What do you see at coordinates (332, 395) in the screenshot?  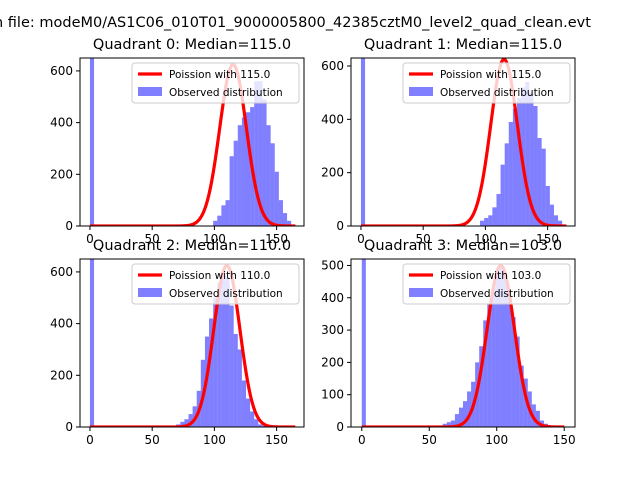 I see `y-tick-label: 100` at bounding box center [332, 395].